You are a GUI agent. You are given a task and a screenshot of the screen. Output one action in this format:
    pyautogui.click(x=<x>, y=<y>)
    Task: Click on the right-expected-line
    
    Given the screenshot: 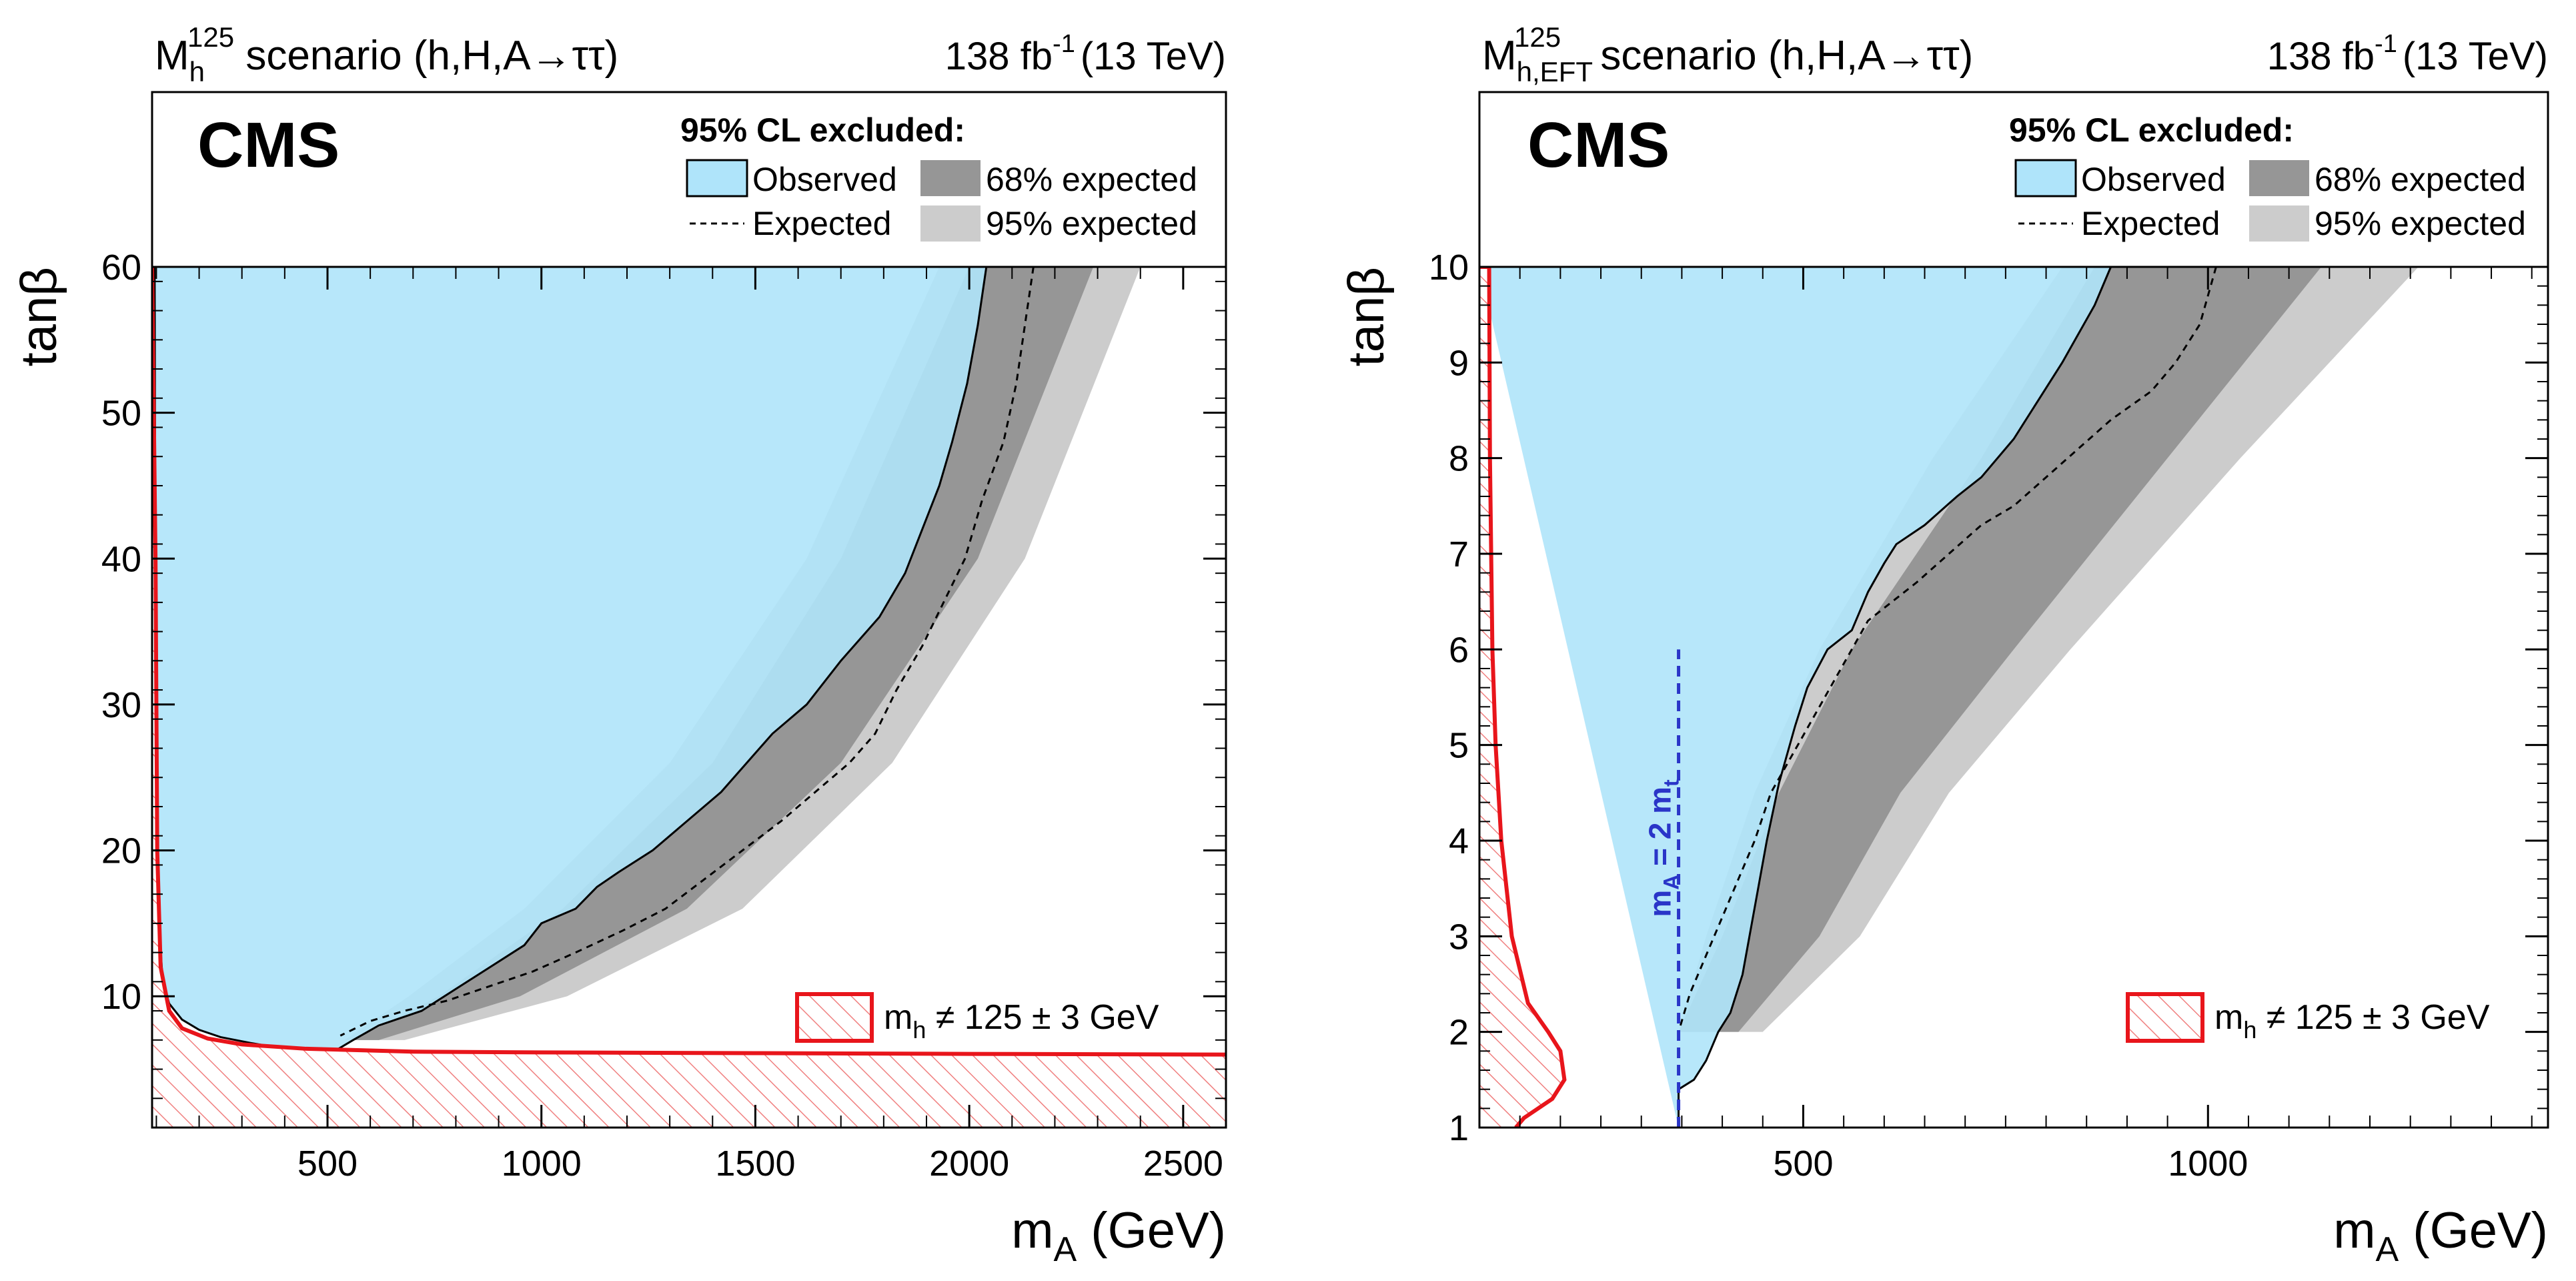 What is the action you would take?
    pyautogui.click(x=1947, y=650)
    